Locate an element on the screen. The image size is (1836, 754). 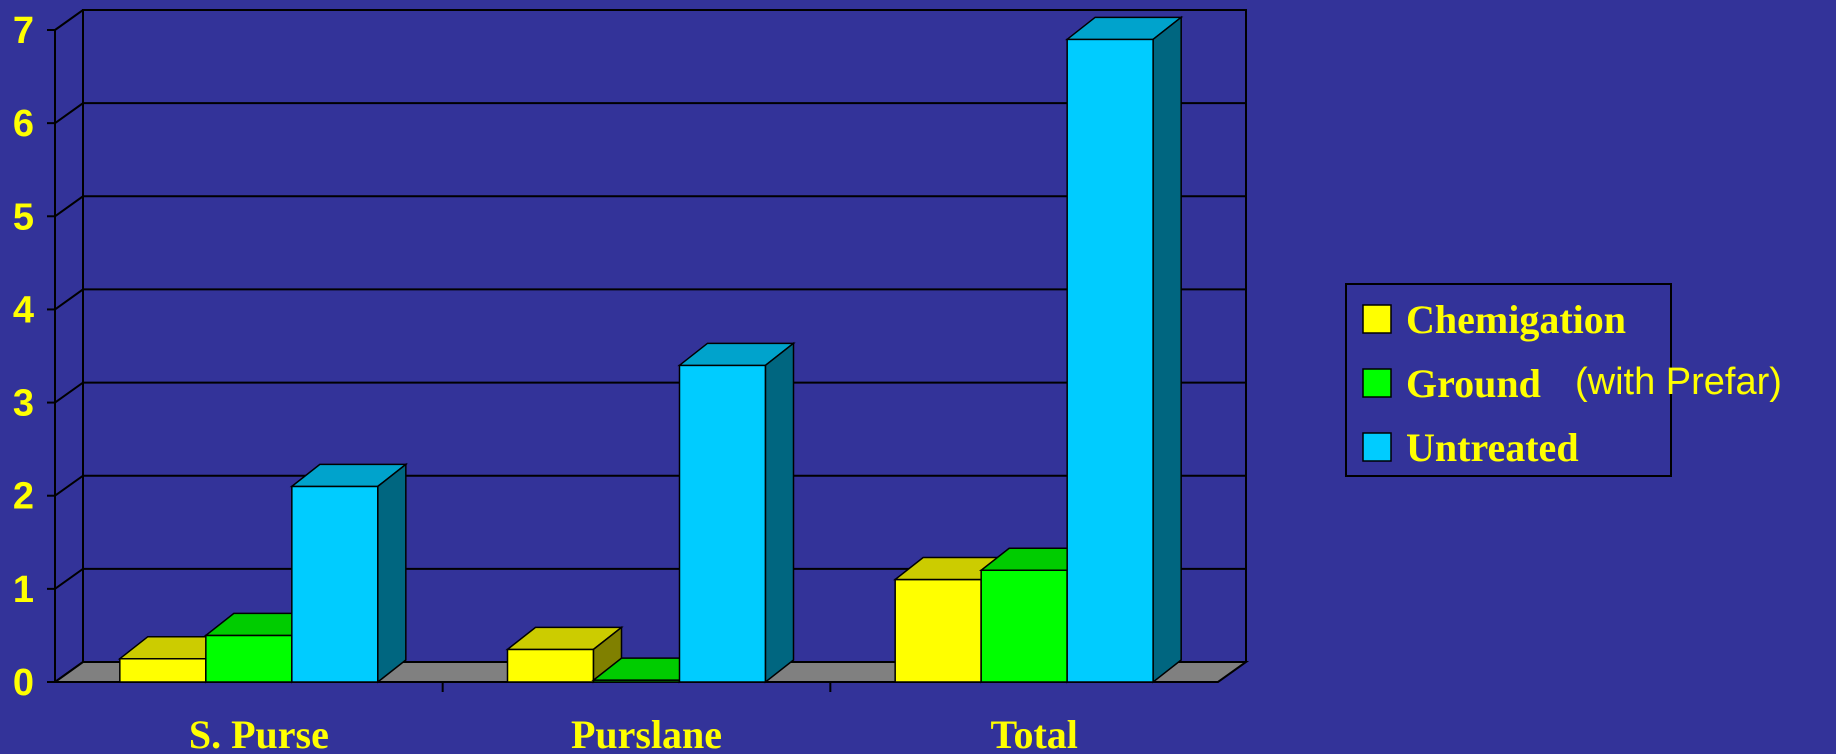
y-axis-tick-labels: 0 1 2 3 4 5 6 7 is located at coordinates (23, 357).